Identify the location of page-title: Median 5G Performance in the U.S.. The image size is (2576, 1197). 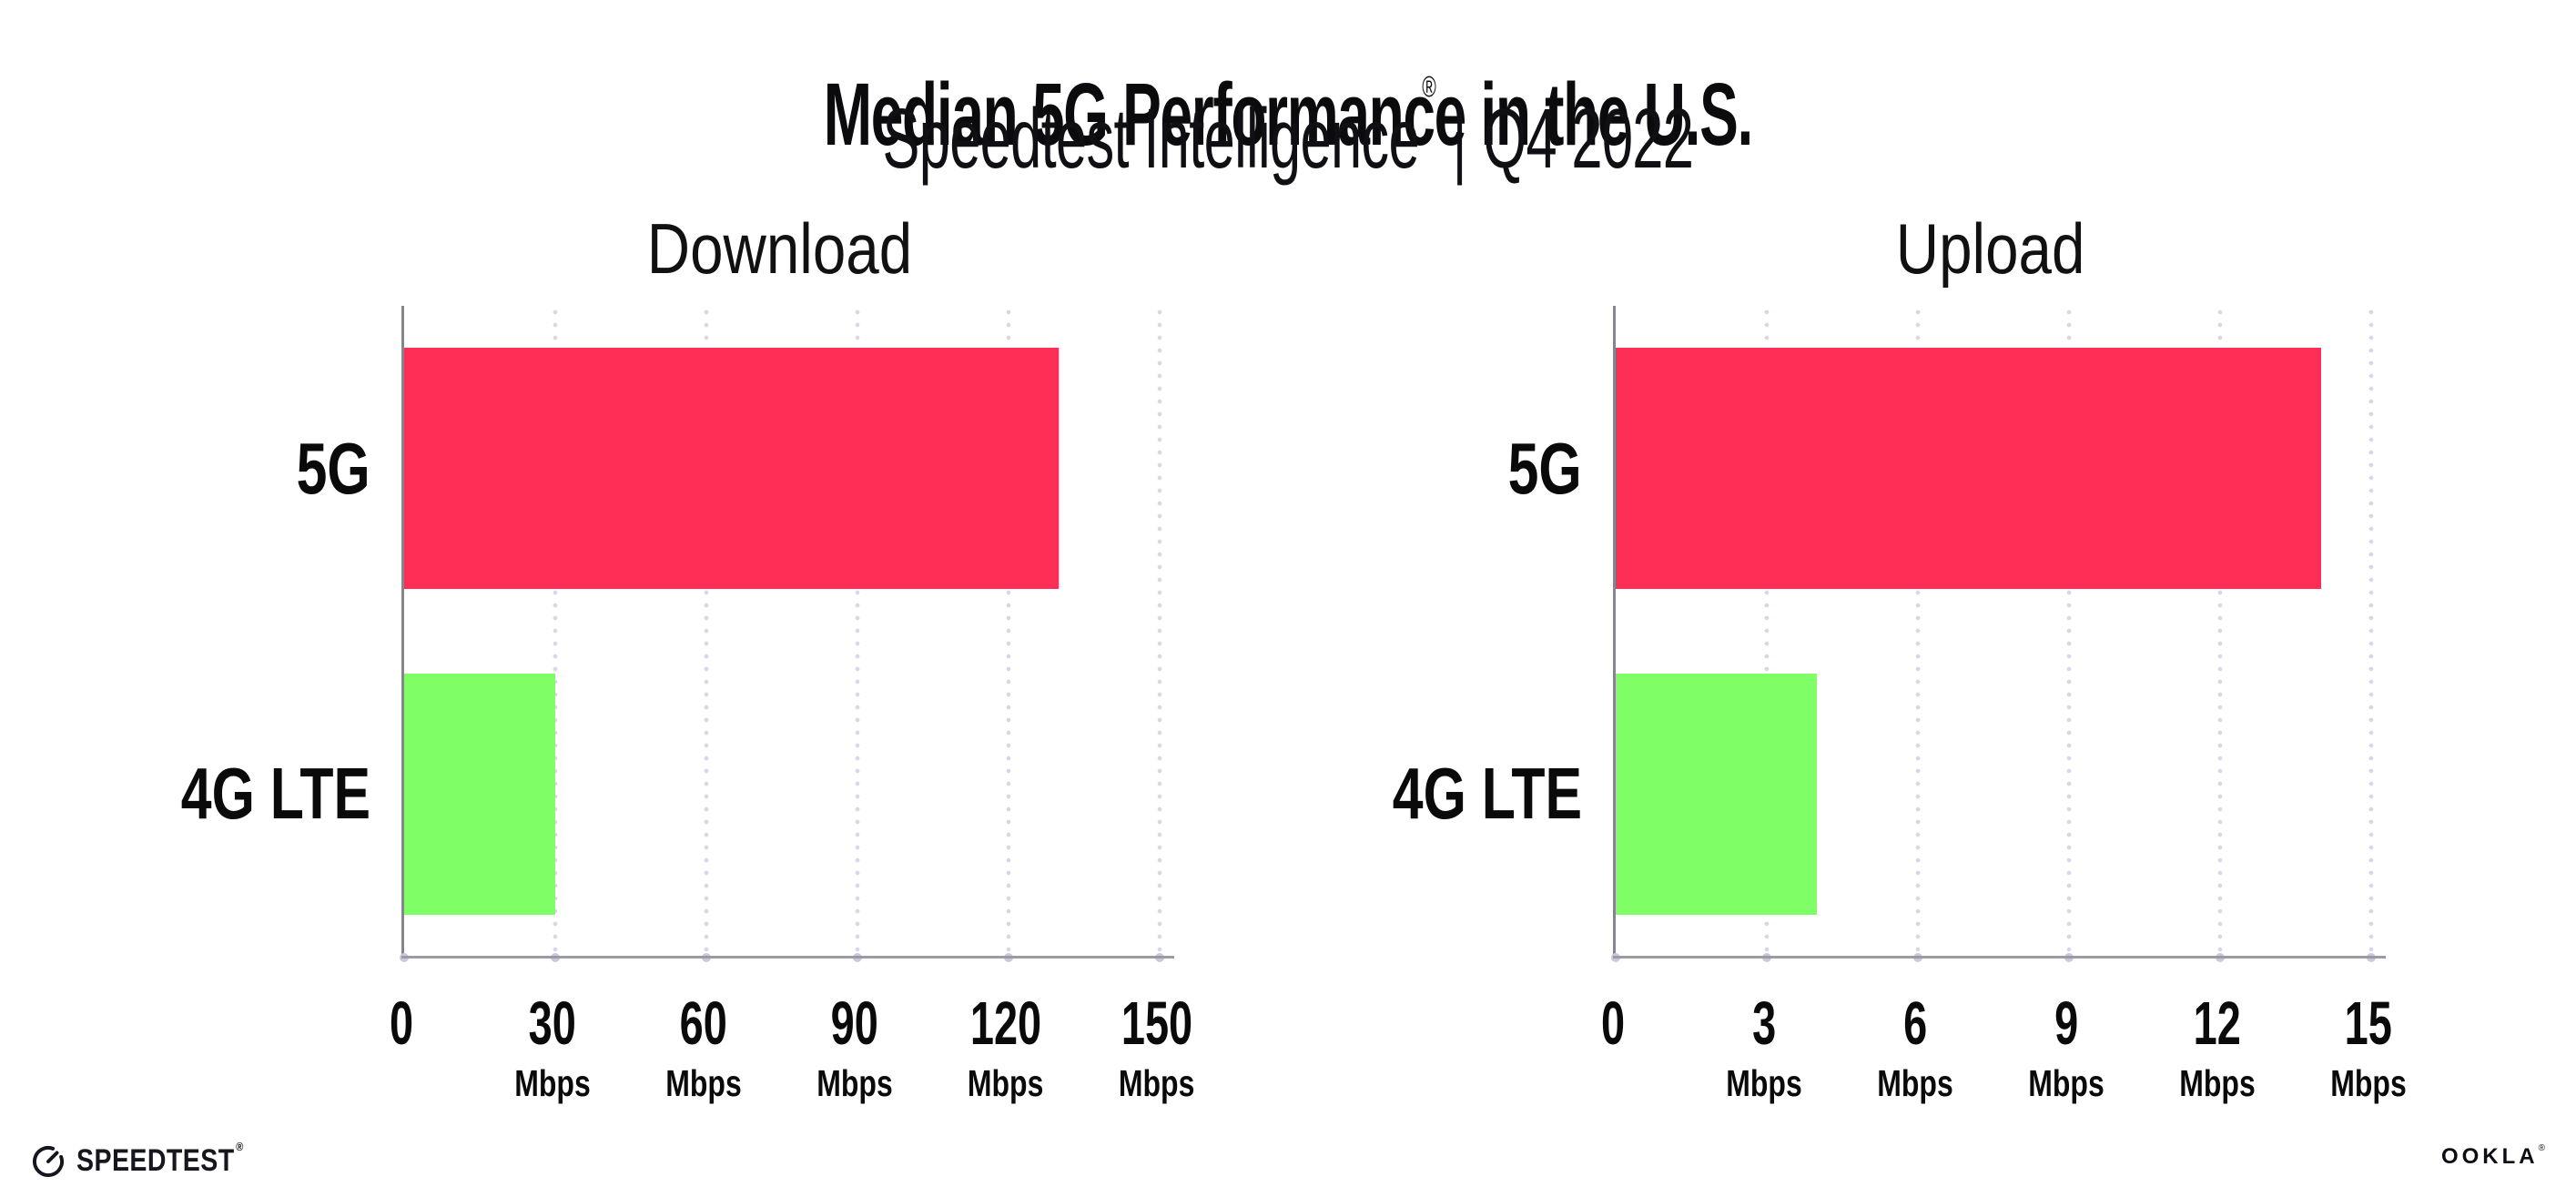
(1288, 114).